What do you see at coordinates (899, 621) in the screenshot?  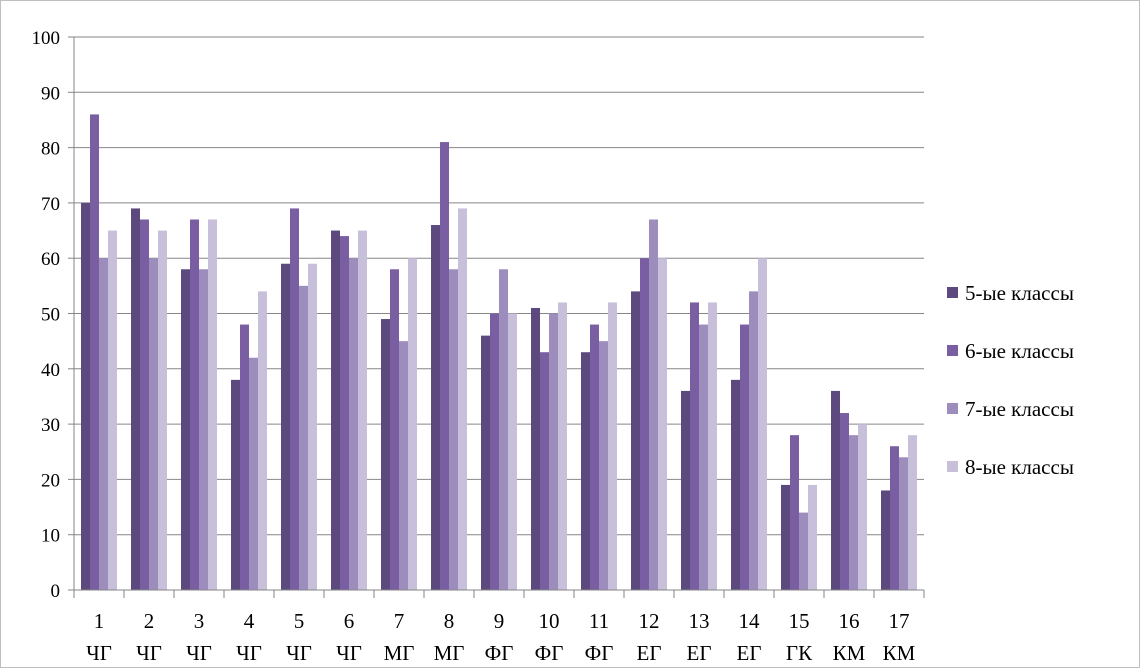 I see `x-tick-label-number: 17` at bounding box center [899, 621].